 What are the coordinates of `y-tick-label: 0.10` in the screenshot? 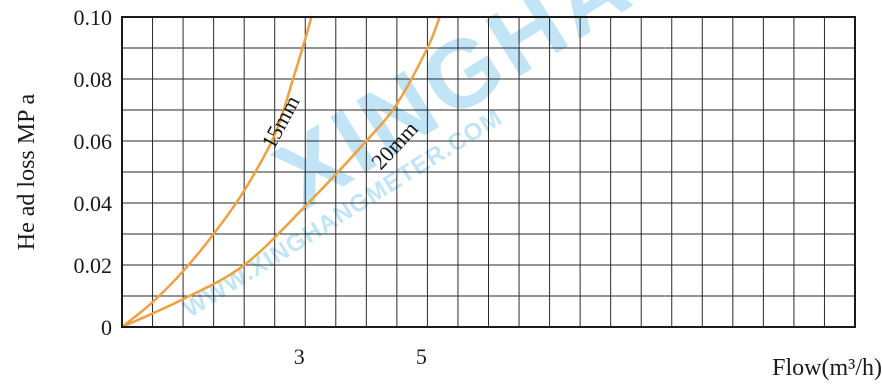 It's located at (93, 17).